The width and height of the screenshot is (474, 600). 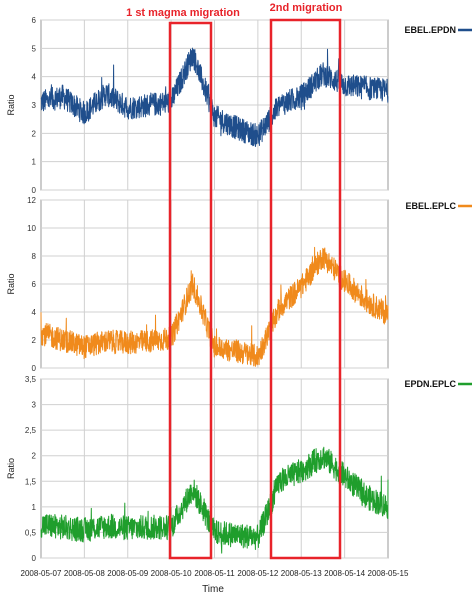 What do you see at coordinates (31, 228) in the screenshot?
I see `y-tick-label: 10` at bounding box center [31, 228].